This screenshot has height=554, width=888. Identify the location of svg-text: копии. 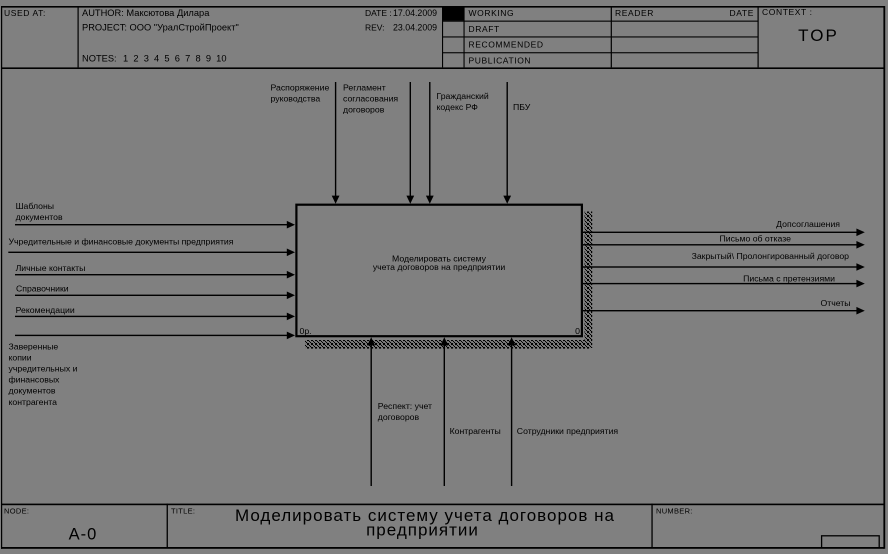
(20, 357).